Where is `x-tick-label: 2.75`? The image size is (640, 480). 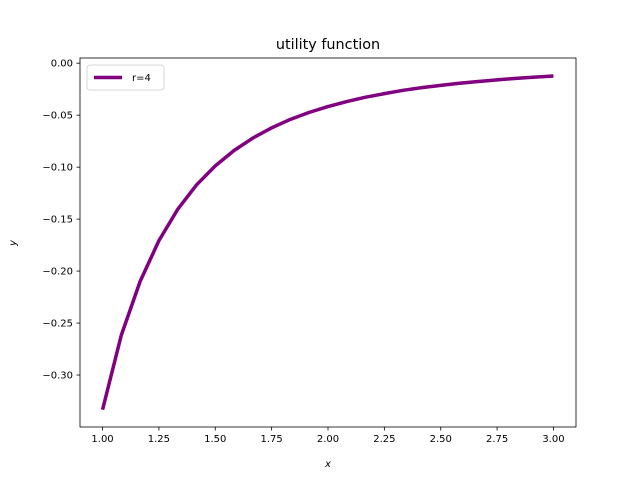 x-tick-label: 2.75 is located at coordinates (497, 439).